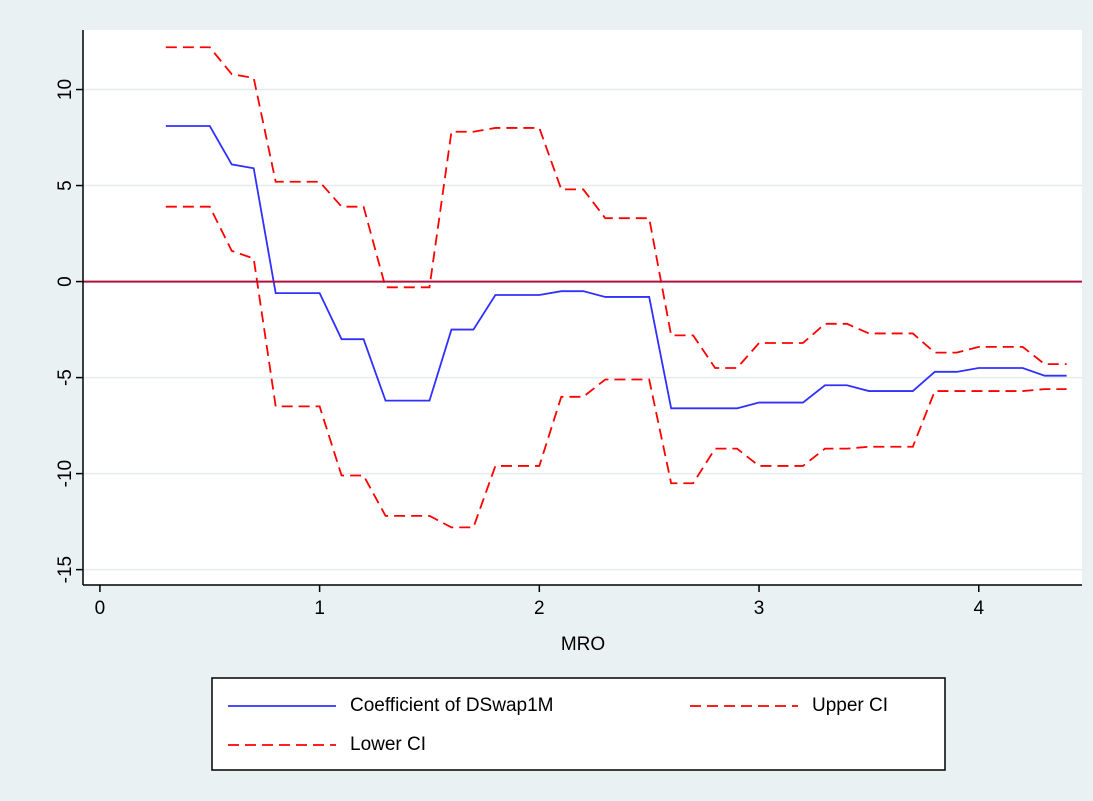 This screenshot has width=1093, height=801. What do you see at coordinates (850, 705) in the screenshot?
I see `legend-label: Upper CI` at bounding box center [850, 705].